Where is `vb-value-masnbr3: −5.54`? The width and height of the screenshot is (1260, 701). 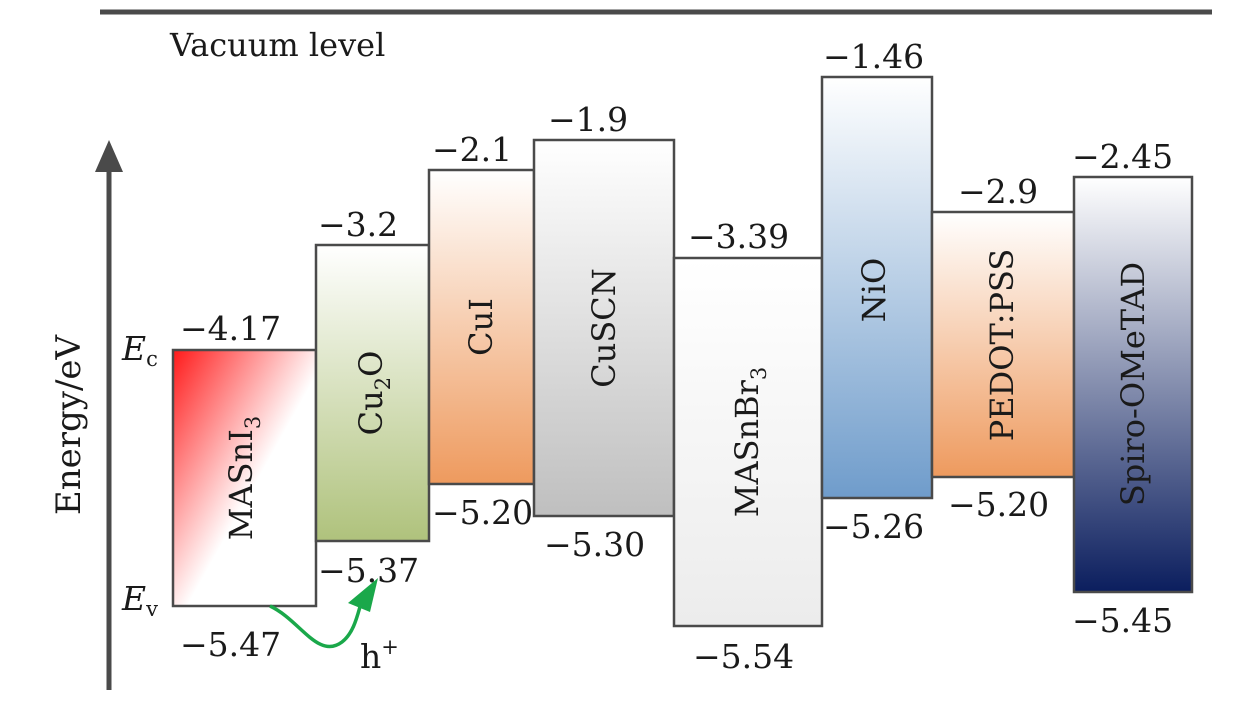 vb-value-masnbr3: −5.54 is located at coordinates (743, 656).